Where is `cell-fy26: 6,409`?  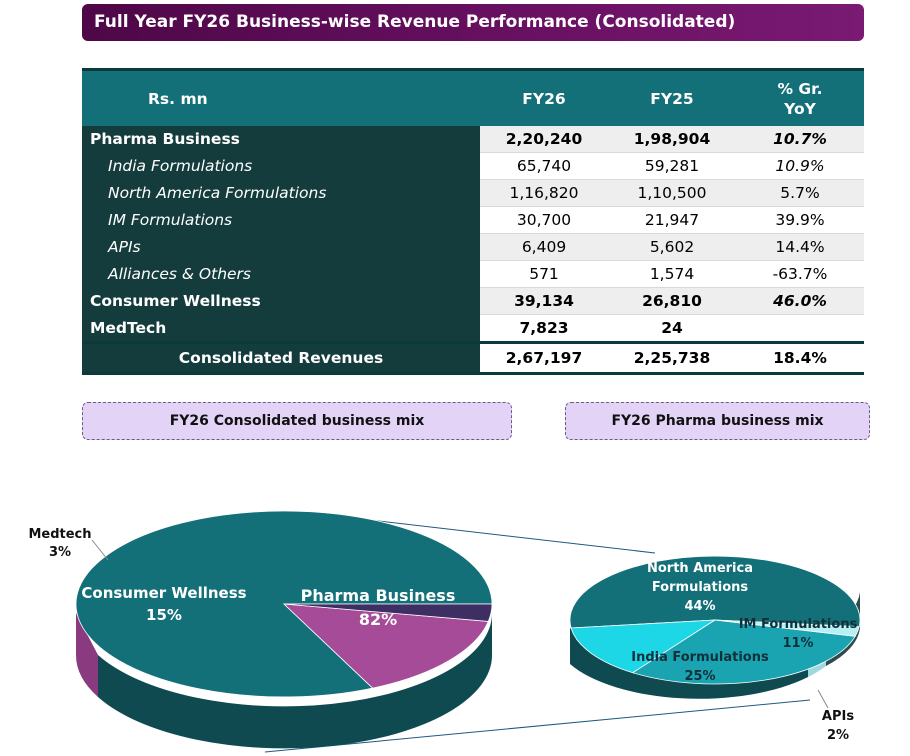 cell-fy26: 6,409 is located at coordinates (544, 247).